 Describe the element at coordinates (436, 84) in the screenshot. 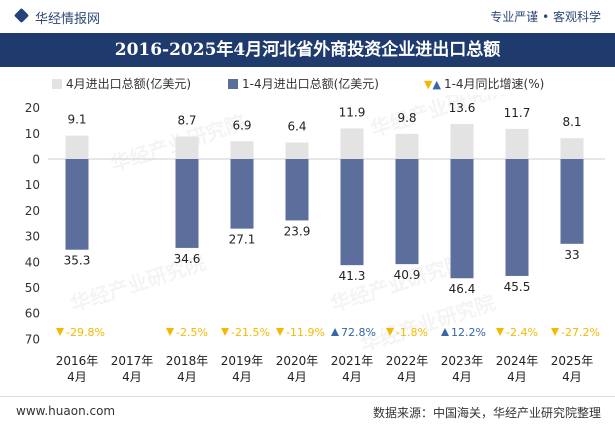

I see `legend-up-triangle-icon: ▲` at that location.